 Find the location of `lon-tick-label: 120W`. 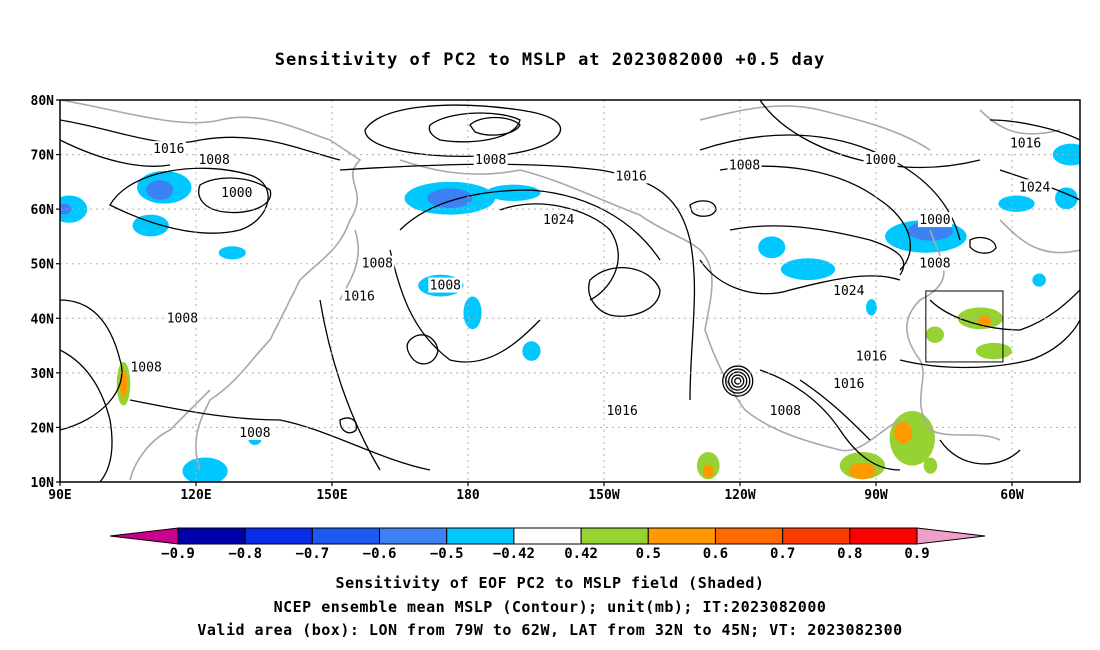

lon-tick-label: 120W is located at coordinates (739, 495).